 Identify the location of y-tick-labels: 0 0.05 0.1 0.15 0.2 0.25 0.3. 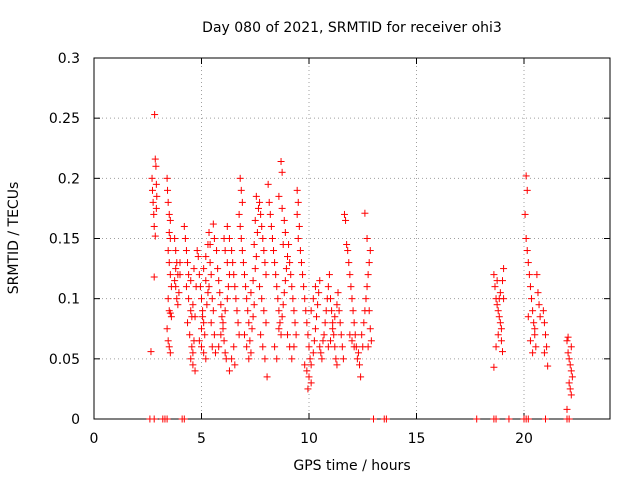
(64, 239).